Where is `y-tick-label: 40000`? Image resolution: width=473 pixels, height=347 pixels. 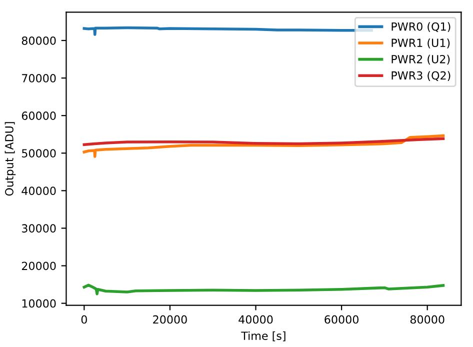
y-tick-label: 40000 is located at coordinates (39, 191).